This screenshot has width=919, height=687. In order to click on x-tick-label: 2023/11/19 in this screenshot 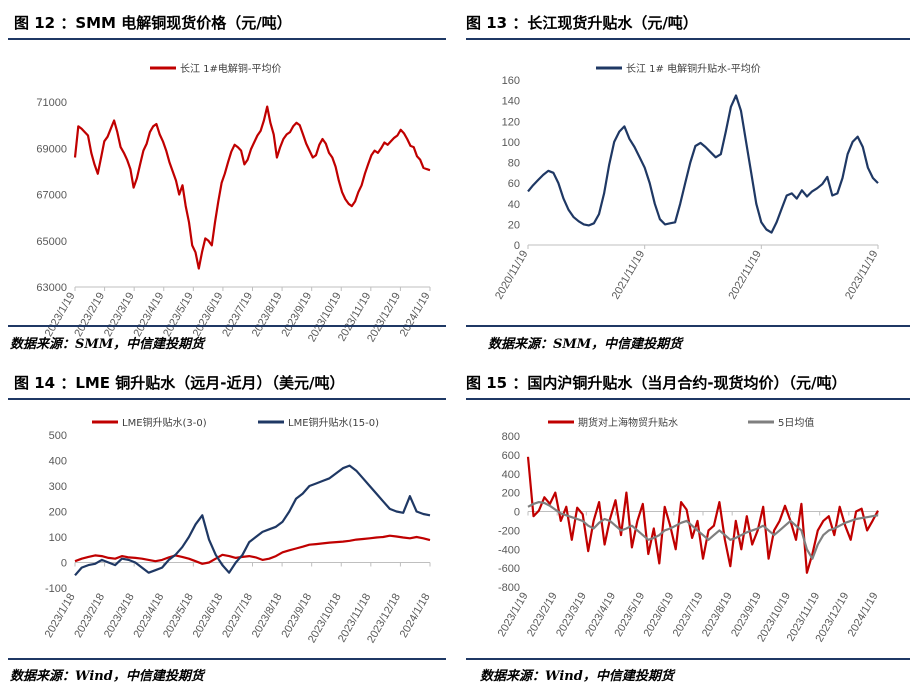, I will do `click(862, 275)`.